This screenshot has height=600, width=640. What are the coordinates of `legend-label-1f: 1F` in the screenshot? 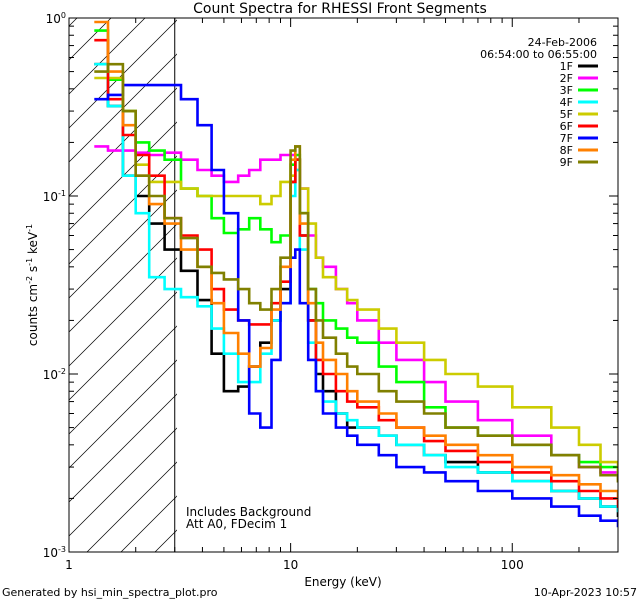 It's located at (566, 66).